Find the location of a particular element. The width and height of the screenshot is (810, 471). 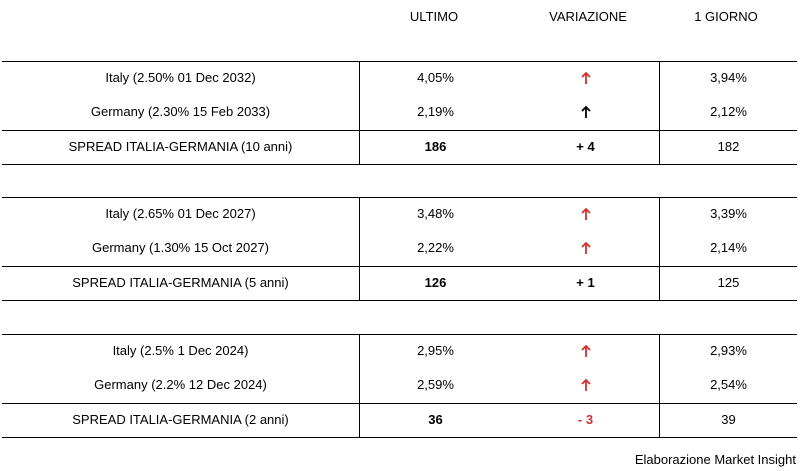

spread-last: 36 is located at coordinates (435, 419).